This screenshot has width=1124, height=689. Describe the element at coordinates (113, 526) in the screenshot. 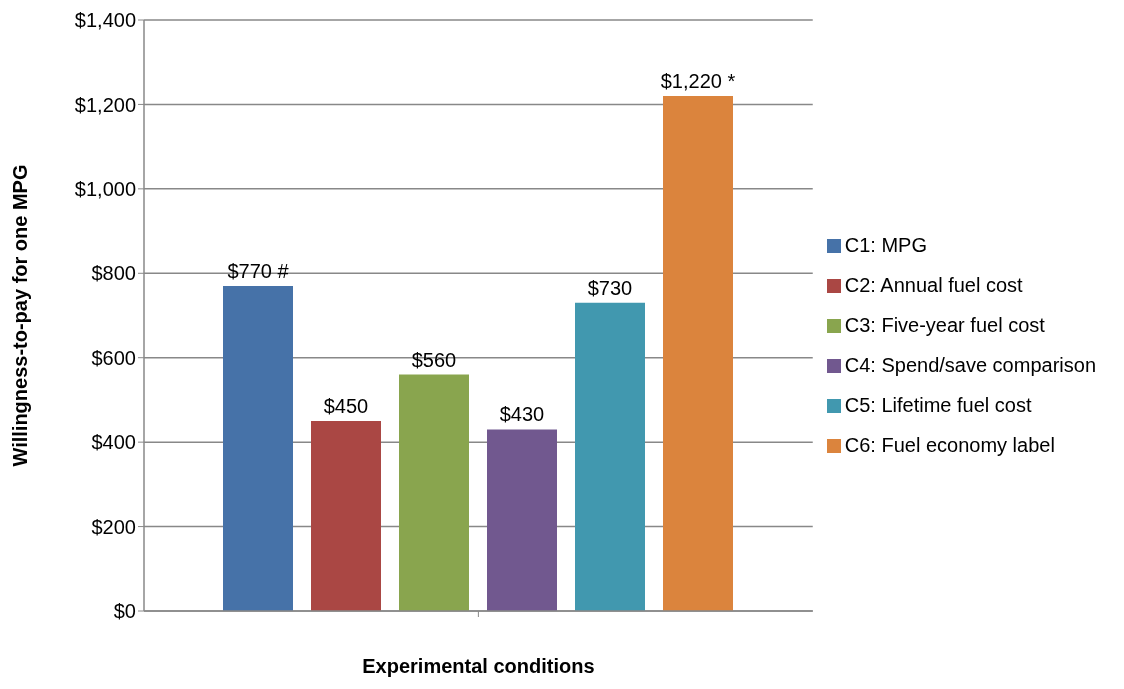

I see `y-tick-label: $200` at that location.